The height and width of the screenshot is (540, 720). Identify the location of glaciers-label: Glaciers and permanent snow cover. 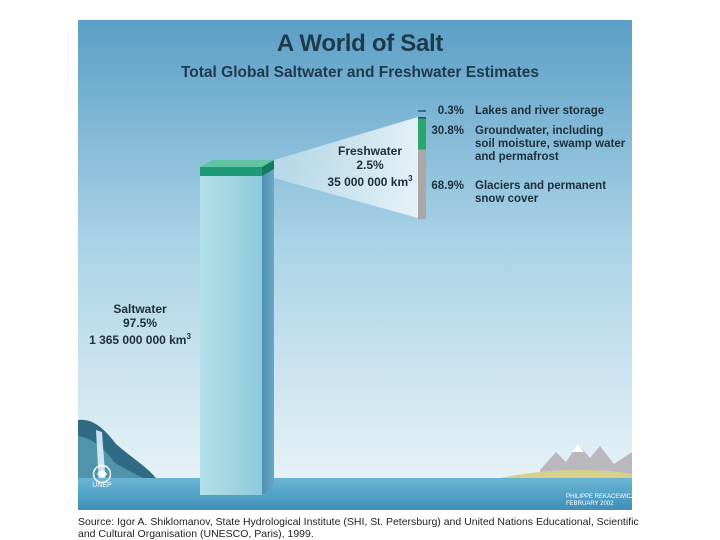
(541, 192).